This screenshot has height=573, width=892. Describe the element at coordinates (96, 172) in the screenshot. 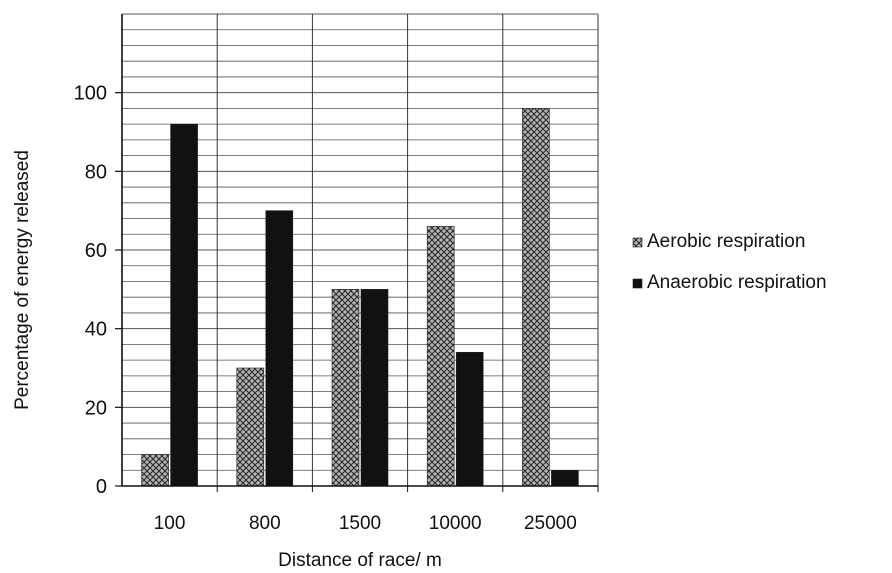

I see `y-tick-label-80: 80` at that location.